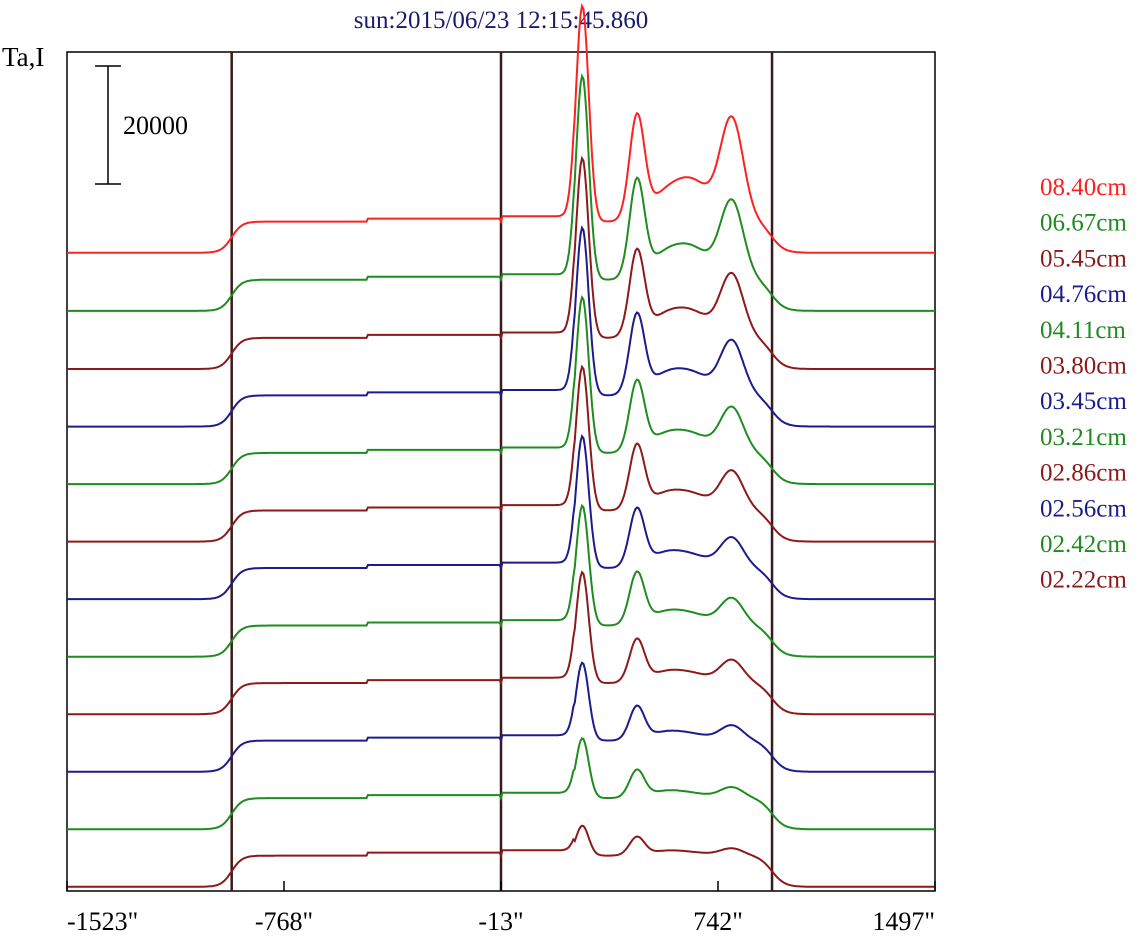  I want to click on legend-entry: 02.56cm, so click(1083, 508).